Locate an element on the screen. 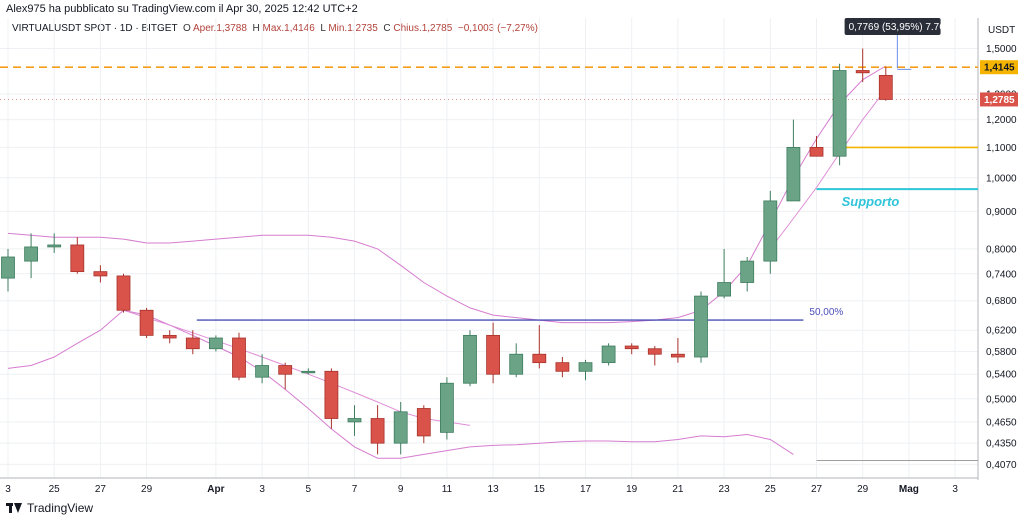  measure-tooltip-text: 0,7769 (53,95%) 7.769 is located at coordinates (900, 27).